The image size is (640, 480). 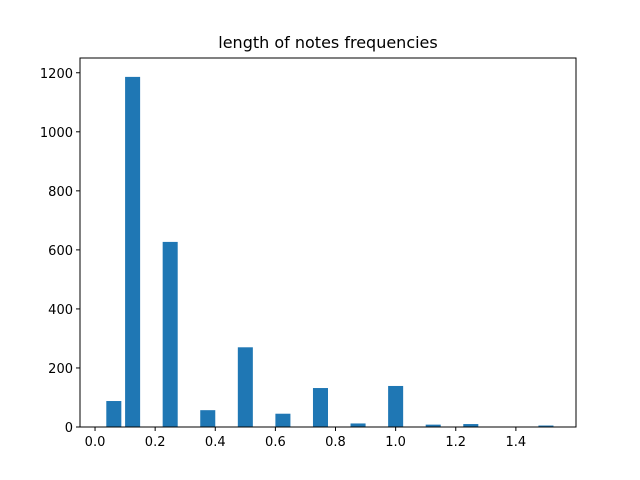 I want to click on y-tick-label: 400, so click(x=60, y=310).